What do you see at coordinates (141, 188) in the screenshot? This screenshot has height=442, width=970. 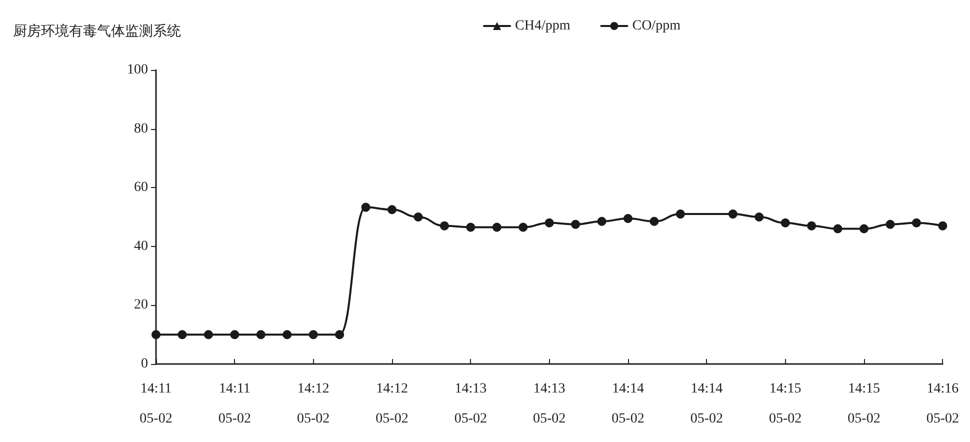 I see `y-tick-label: 60` at bounding box center [141, 188].